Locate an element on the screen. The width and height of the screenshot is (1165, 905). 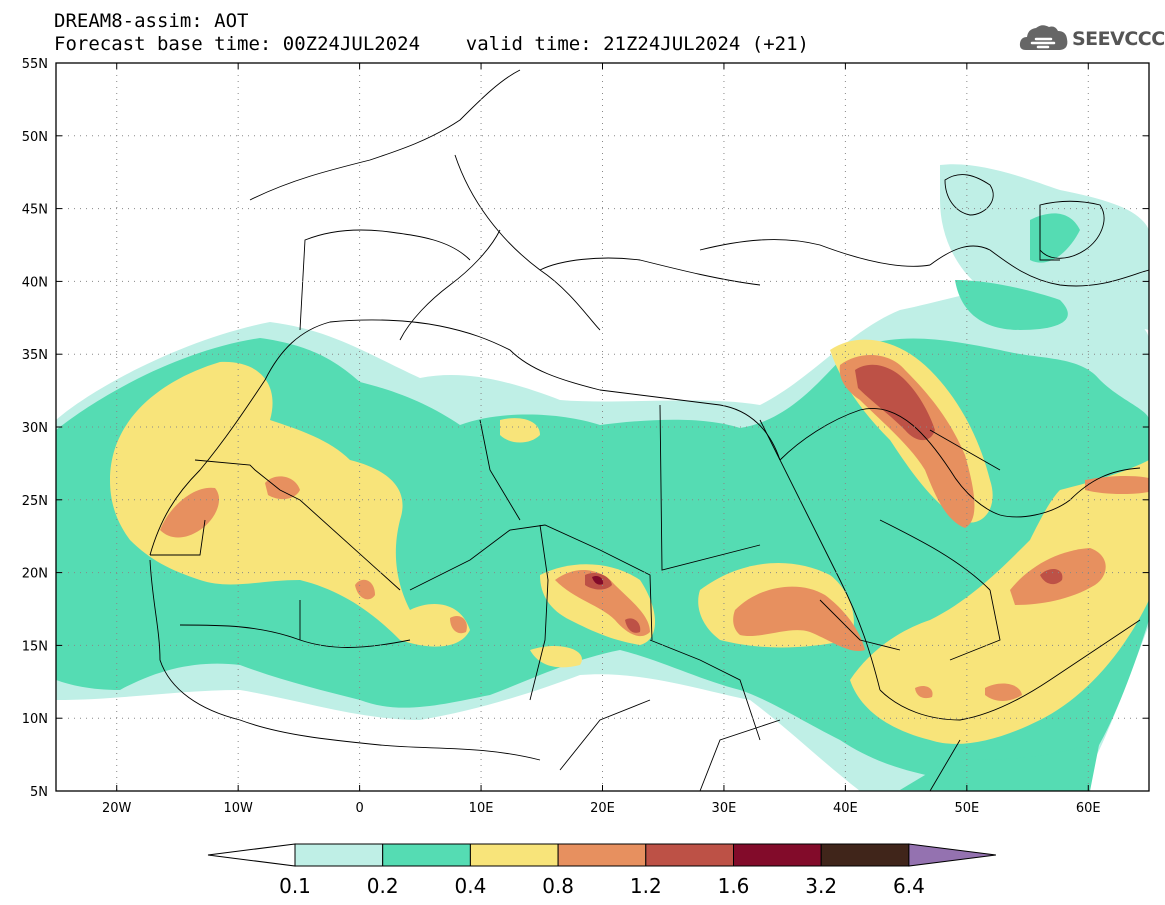
lat-tick-label: 20N is located at coordinates (35, 574).